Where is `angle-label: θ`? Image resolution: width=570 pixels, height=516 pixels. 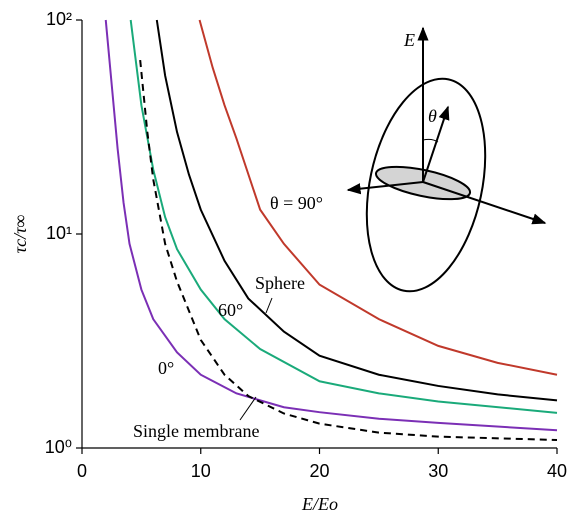 angle-label: θ is located at coordinates (432, 116).